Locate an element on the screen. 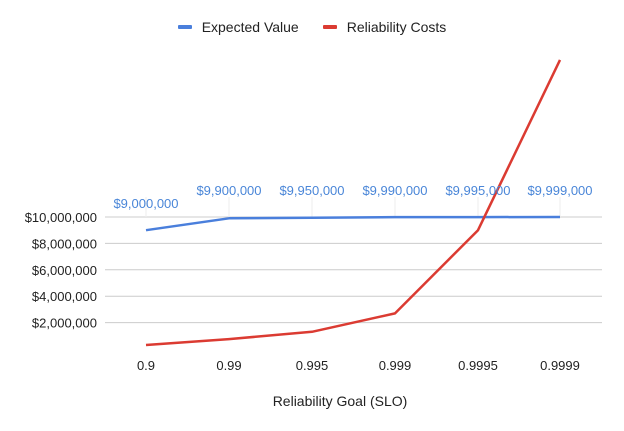 The width and height of the screenshot is (624, 431). legend-label: Expected Value is located at coordinates (250, 27).